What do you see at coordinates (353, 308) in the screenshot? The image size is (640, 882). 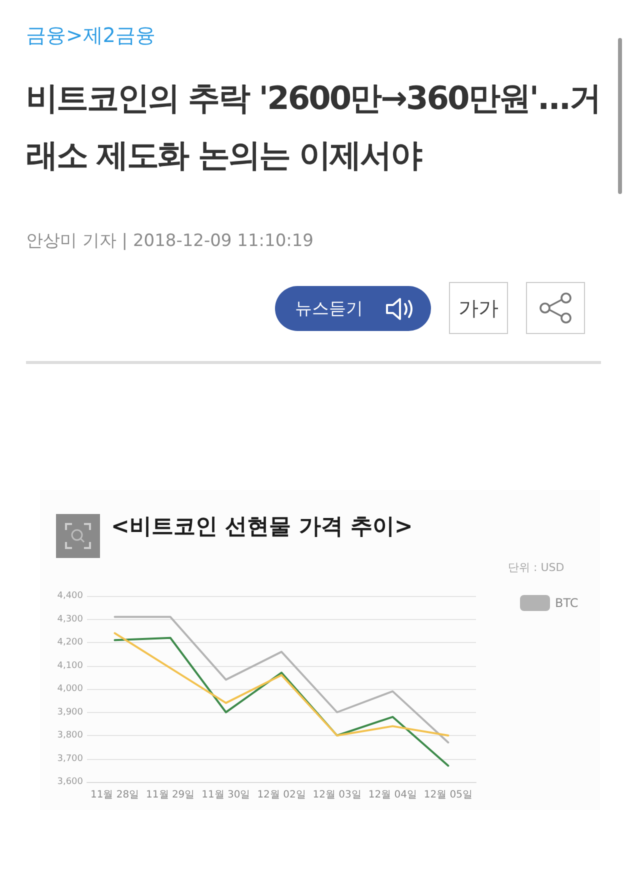 I see `listen-button: 뉴스듣기` at bounding box center [353, 308].